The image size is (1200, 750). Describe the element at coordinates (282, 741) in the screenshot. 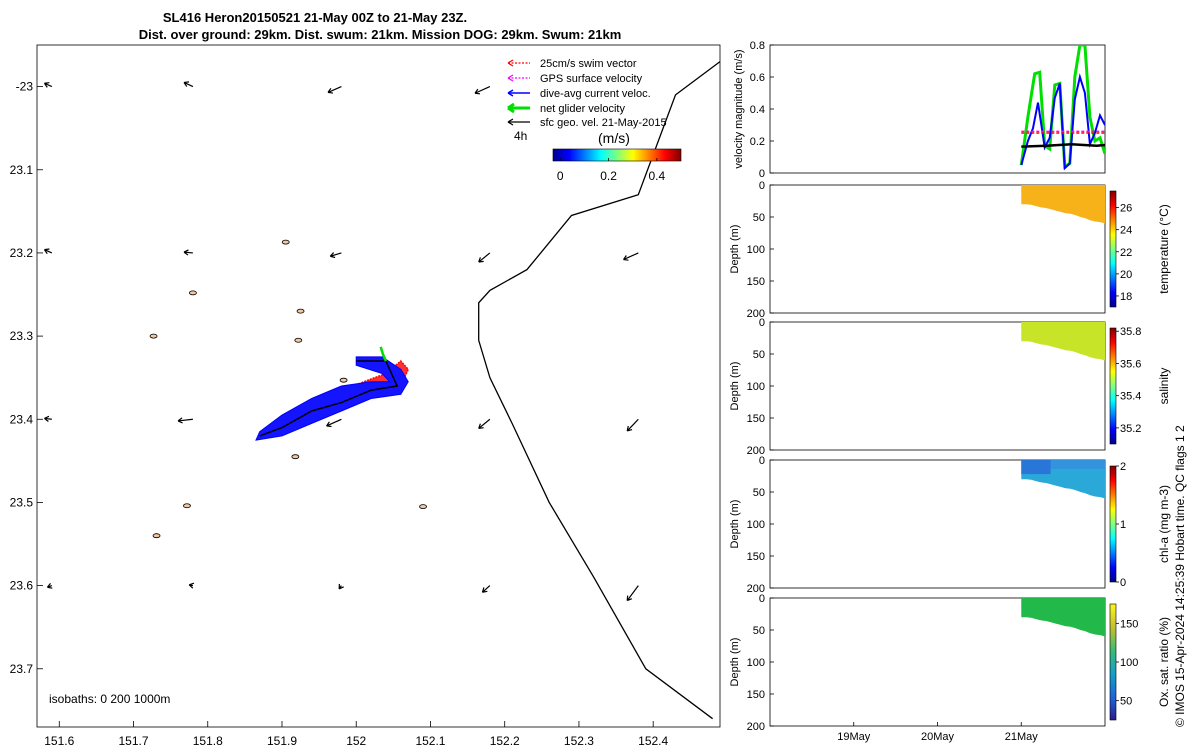

I see `map-x-tick-label: 151.9` at that location.